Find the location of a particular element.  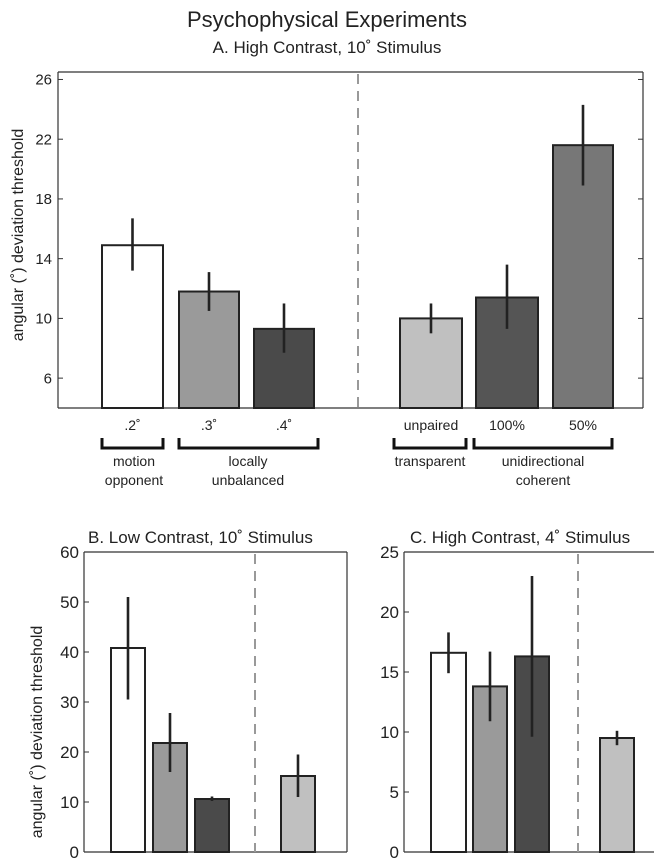

chart-b-ytick-label: 50 is located at coordinates (69, 602).